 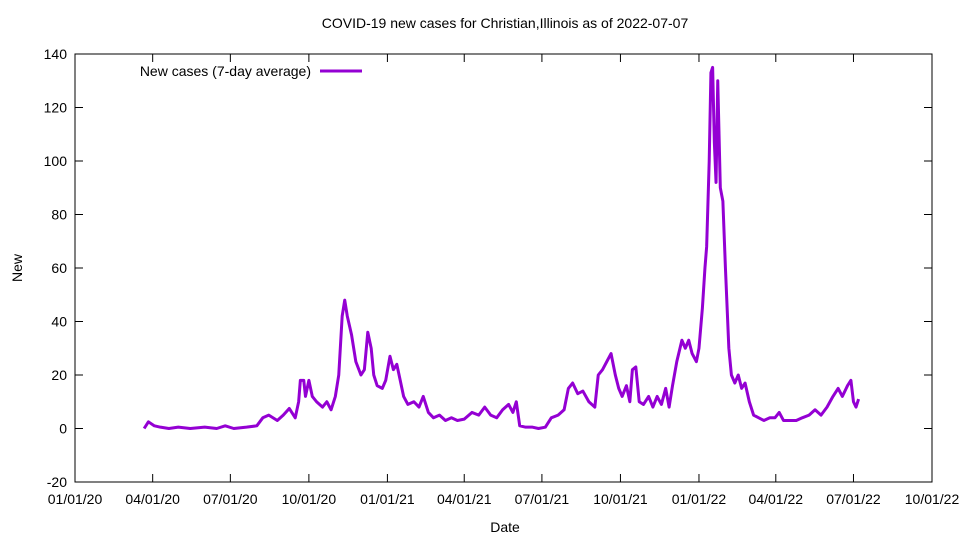 I want to click on y-tick-label: 60, so click(x=59, y=268).